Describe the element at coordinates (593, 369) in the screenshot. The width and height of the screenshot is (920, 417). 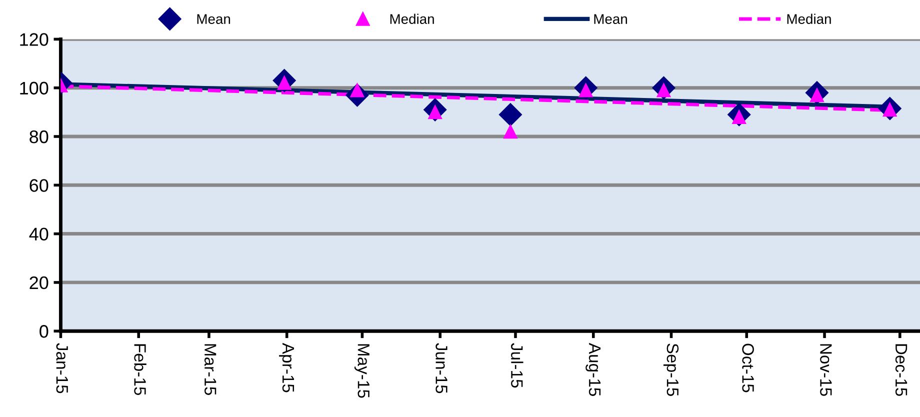
I see `x-tick-label: Aug-15` at that location.